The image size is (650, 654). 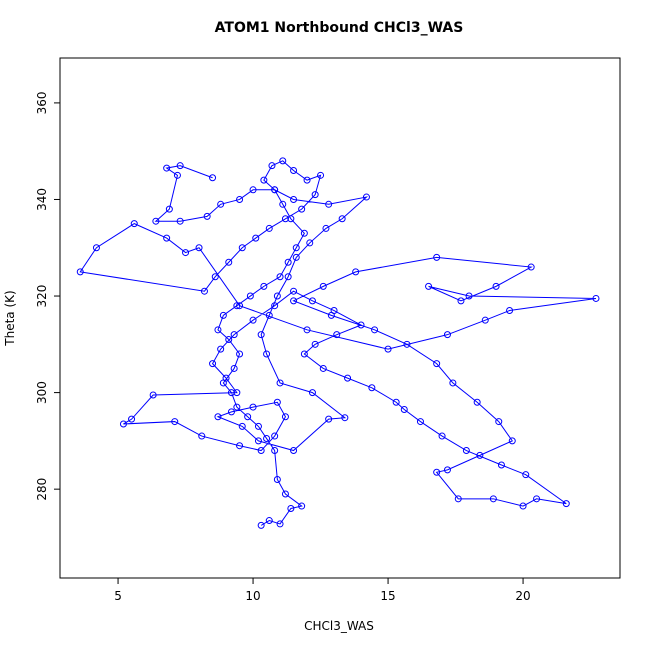 I want to click on y-tick-label: 280, so click(x=42, y=489).